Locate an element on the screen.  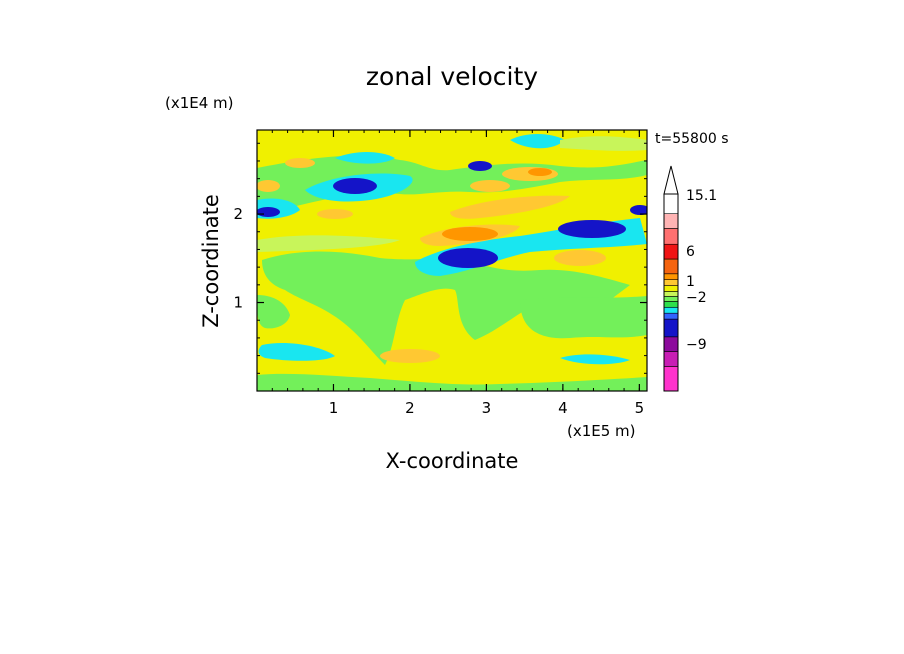
x-tick-label: 5 is located at coordinates (640, 408).